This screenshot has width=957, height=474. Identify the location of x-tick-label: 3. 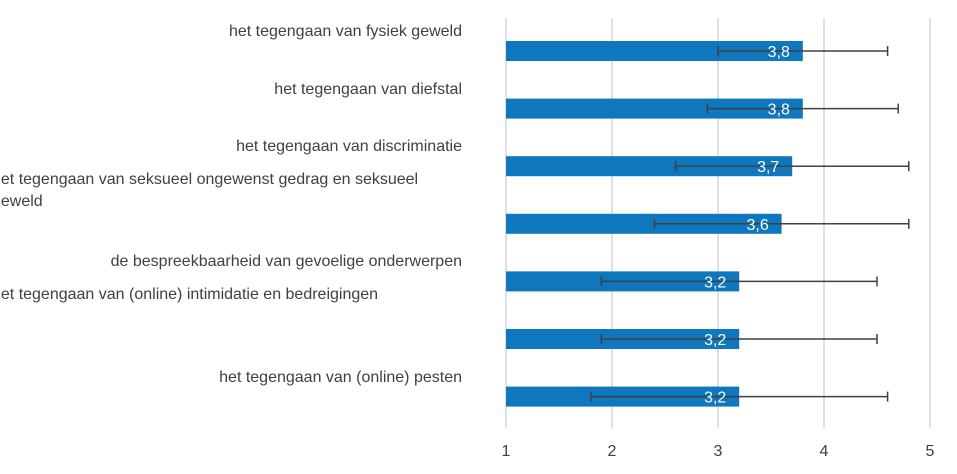
(718, 451).